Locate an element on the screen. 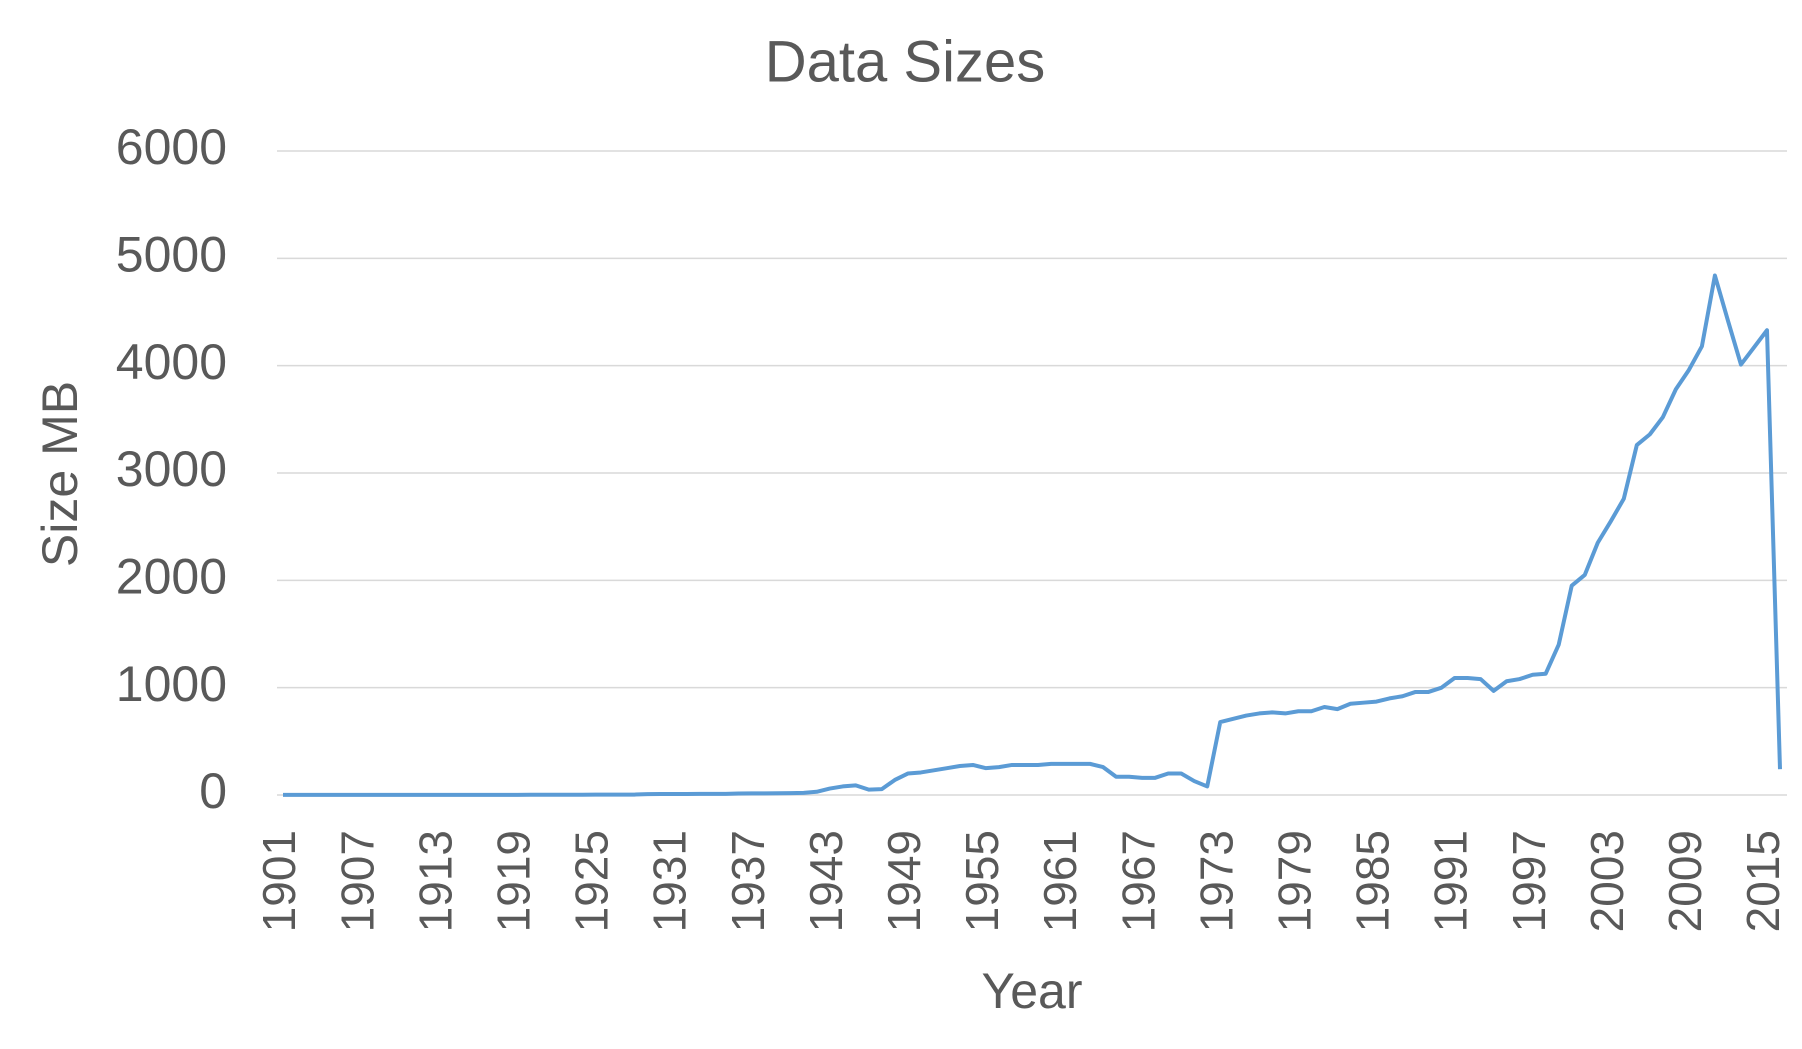  y-tick-label: 0 is located at coordinates (213, 791).